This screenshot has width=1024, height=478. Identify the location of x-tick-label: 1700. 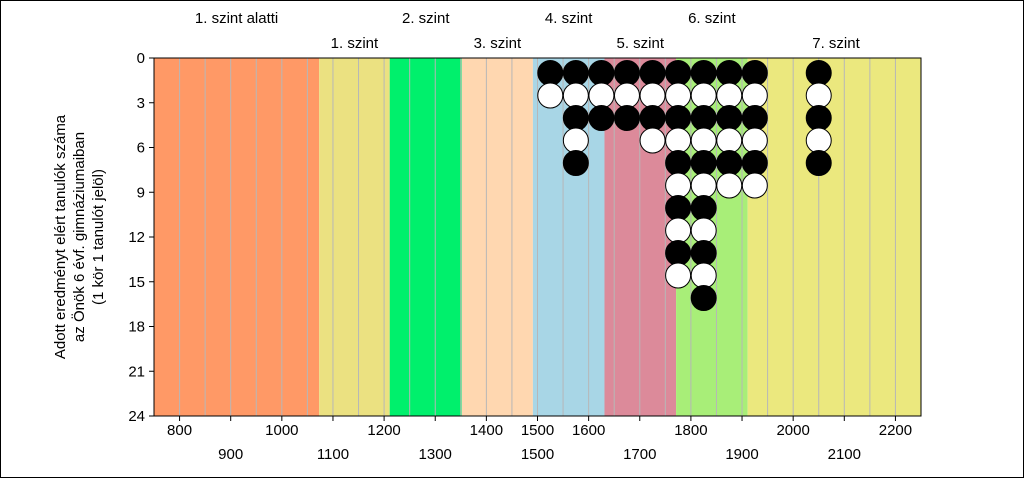
(639, 454).